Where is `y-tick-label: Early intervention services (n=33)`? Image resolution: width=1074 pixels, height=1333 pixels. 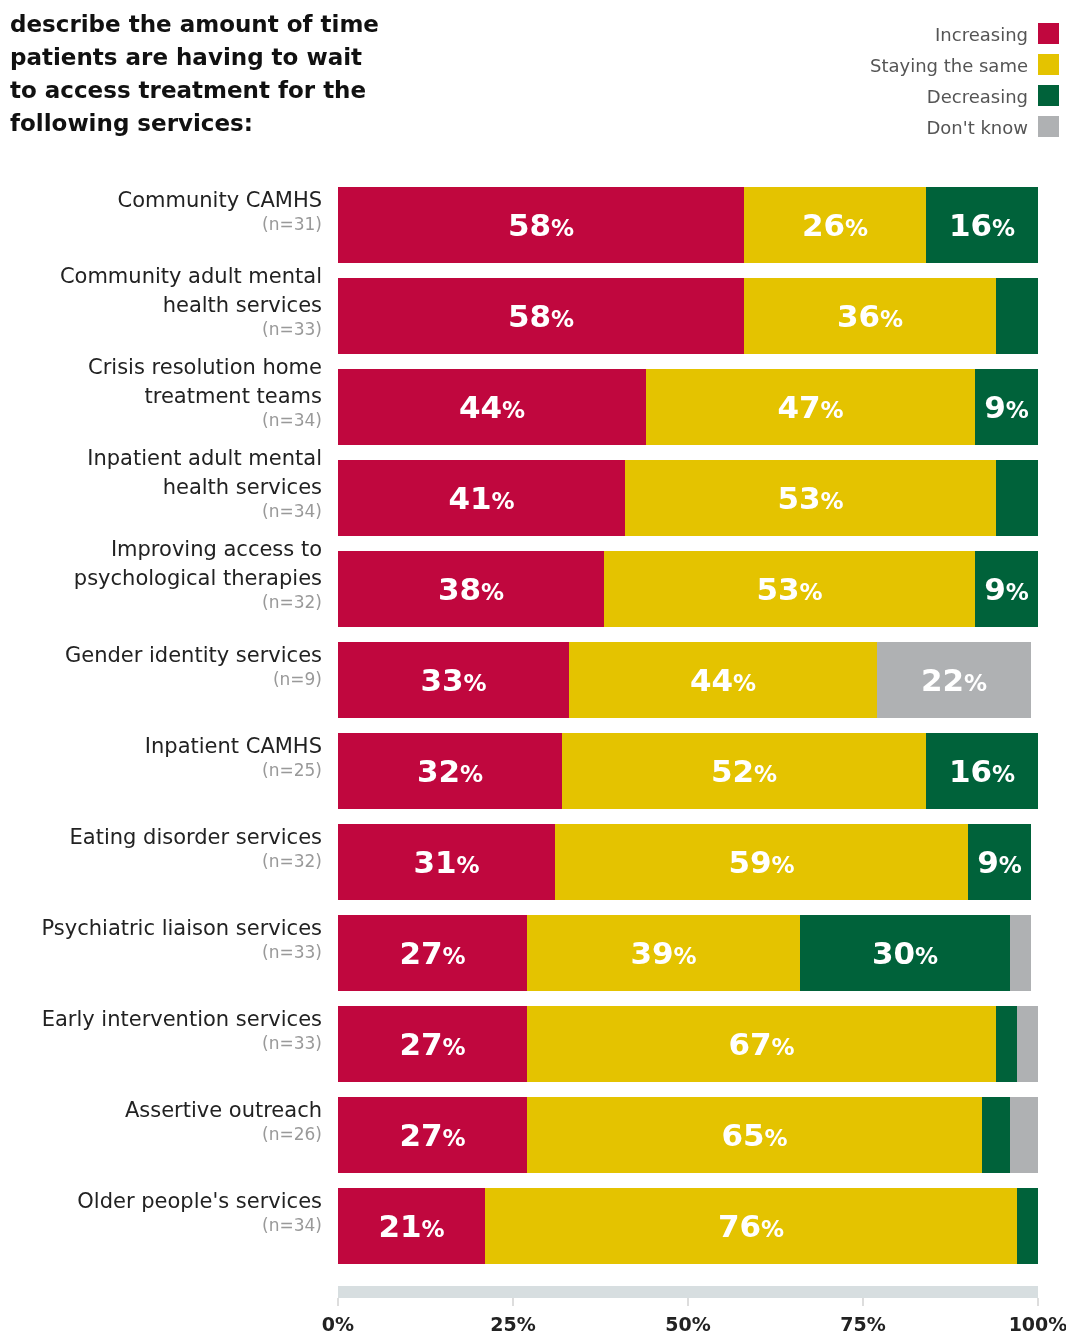
y-tick-label: Early intervention services (n=33) is located at coordinates (181, 1029).